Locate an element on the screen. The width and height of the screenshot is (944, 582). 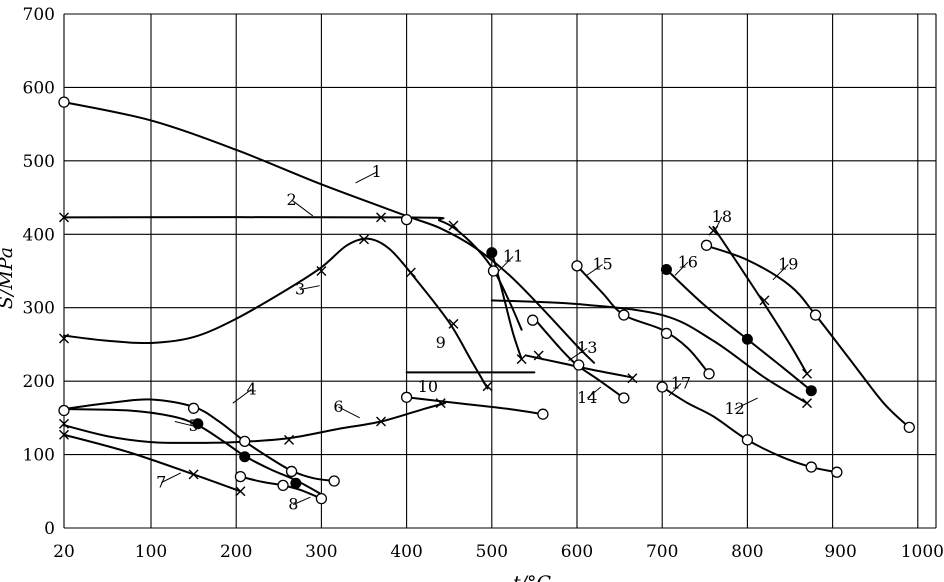
series-label-7: 7 is located at coordinates (161, 482).